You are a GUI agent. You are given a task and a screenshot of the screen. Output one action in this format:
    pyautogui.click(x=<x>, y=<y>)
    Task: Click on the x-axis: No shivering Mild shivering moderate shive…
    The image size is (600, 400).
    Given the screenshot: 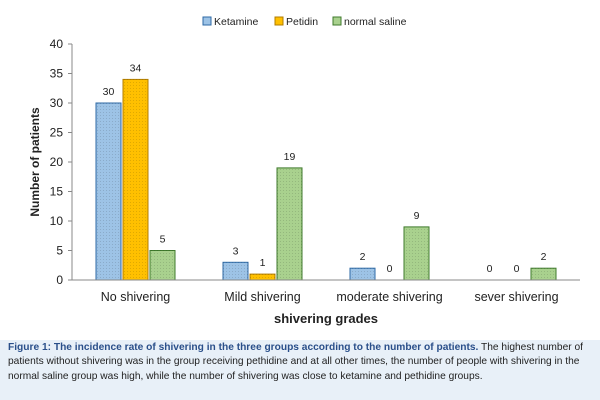 What is the action you would take?
    pyautogui.click(x=326, y=291)
    